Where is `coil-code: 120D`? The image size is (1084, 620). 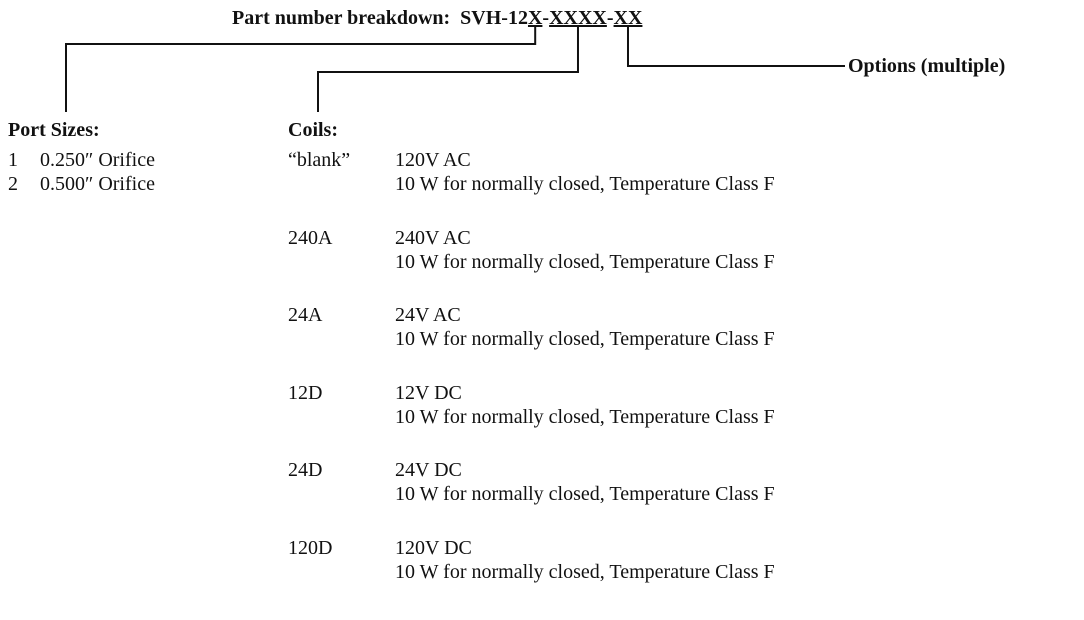
coil-code: 120D is located at coordinates (310, 548).